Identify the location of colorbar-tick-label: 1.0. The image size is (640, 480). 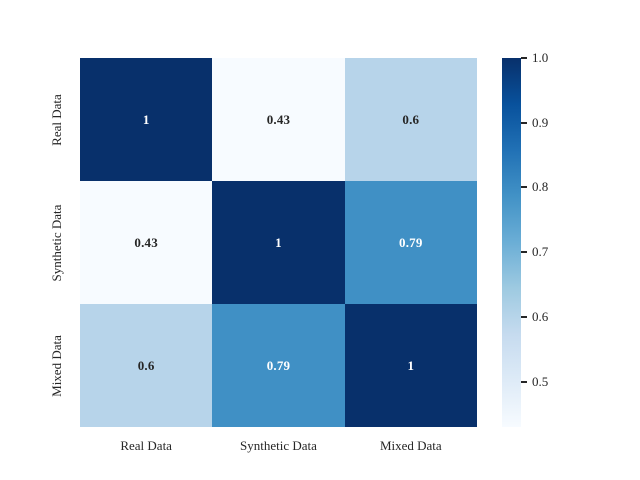
(540, 57).